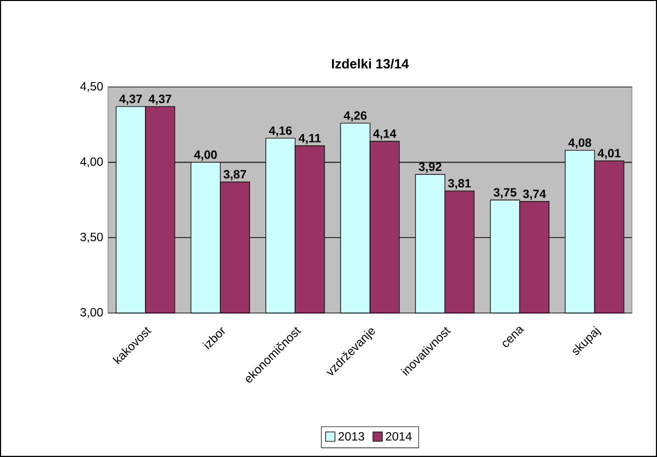 This screenshot has height=457, width=657. What do you see at coordinates (534, 195) in the screenshot?
I see `data-label: 3,74` at bounding box center [534, 195].